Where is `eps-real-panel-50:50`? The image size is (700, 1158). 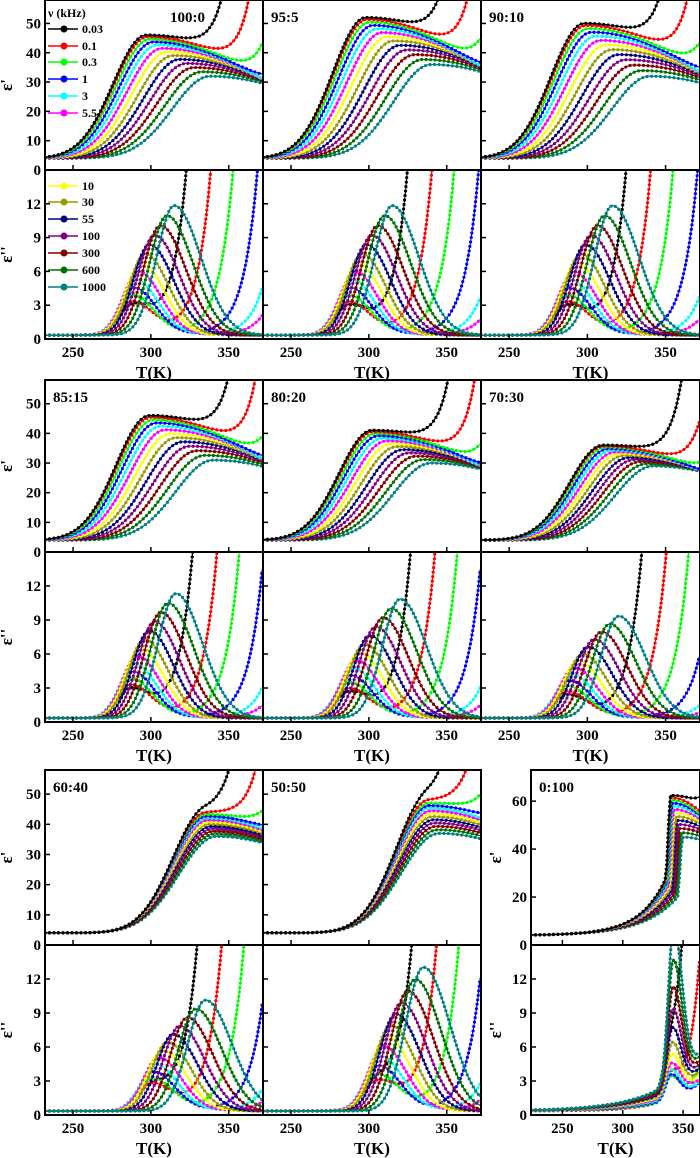 eps-real-panel-50:50 is located at coordinates (372, 852).